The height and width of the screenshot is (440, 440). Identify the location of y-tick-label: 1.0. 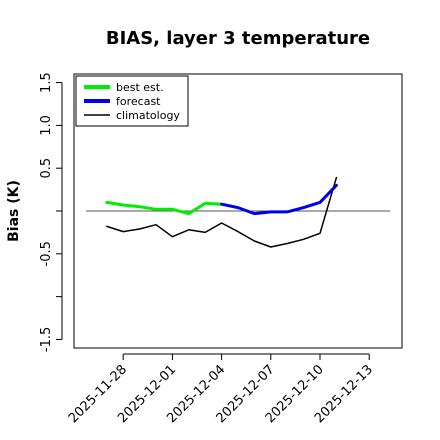
(46, 125).